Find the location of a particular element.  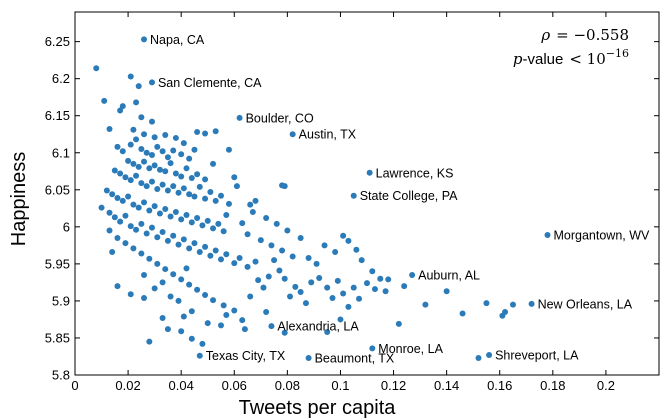

labeled-point: State College, PA is located at coordinates (404, 196).